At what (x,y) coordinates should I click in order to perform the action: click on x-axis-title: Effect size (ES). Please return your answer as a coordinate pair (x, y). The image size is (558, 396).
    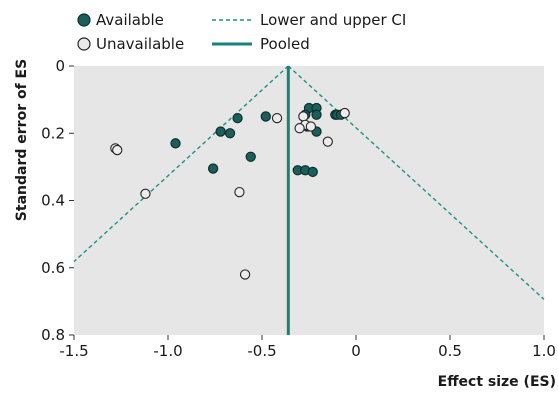
    Looking at the image, I should click on (497, 382).